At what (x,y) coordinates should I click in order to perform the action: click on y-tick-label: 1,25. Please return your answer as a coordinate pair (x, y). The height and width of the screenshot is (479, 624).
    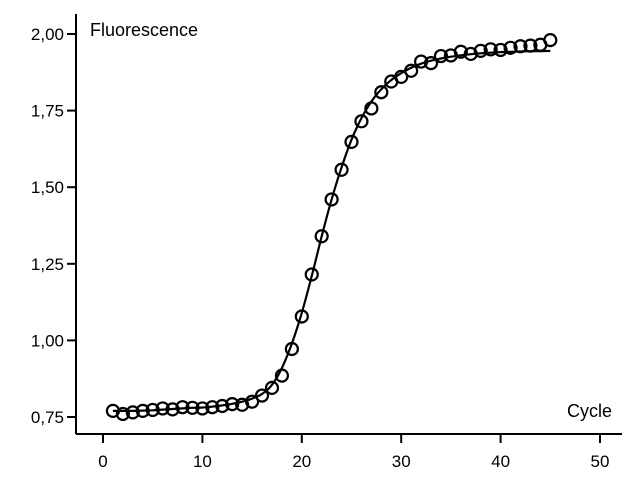
    Looking at the image, I should click on (47, 264).